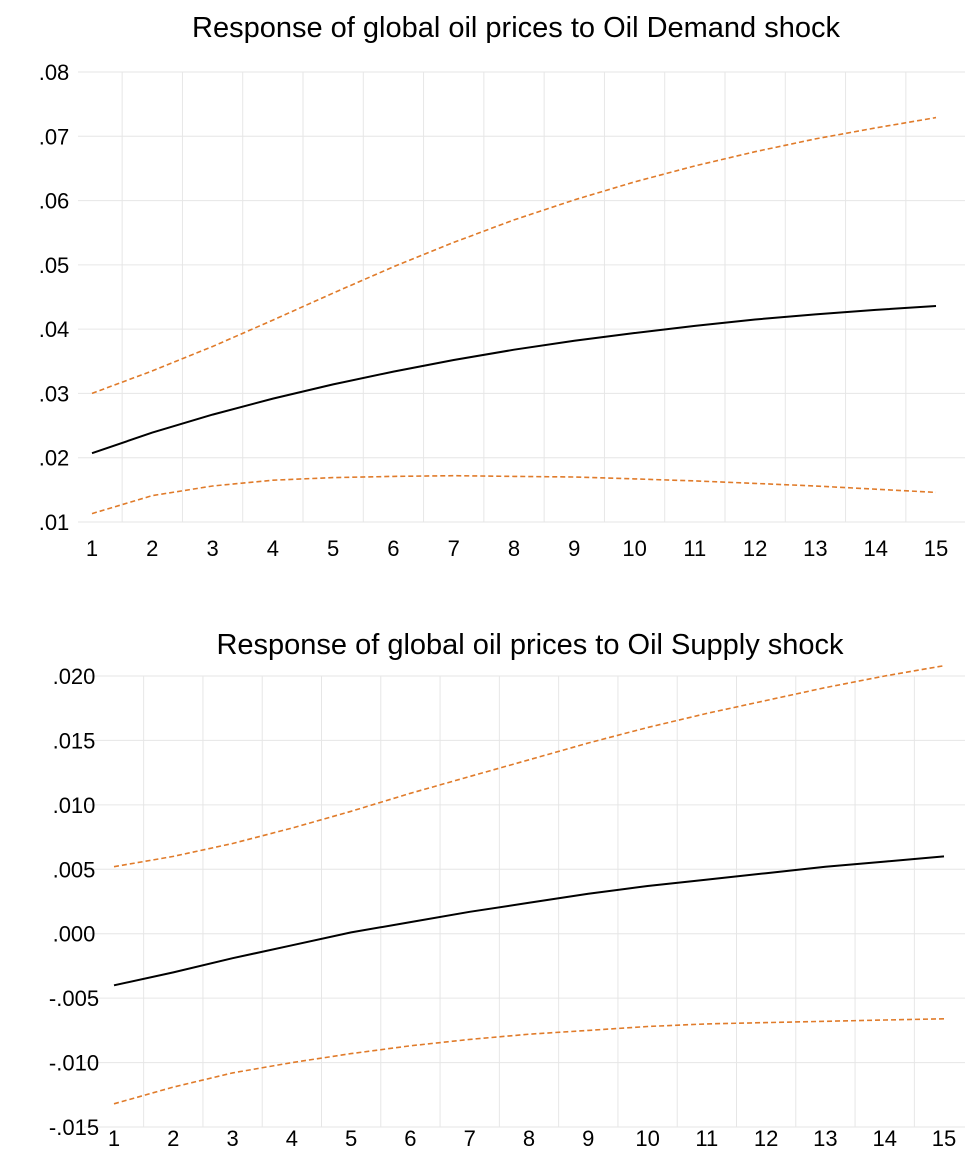 This screenshot has height=1160, width=970. I want to click on y-tick-label: .02, so click(54, 458).